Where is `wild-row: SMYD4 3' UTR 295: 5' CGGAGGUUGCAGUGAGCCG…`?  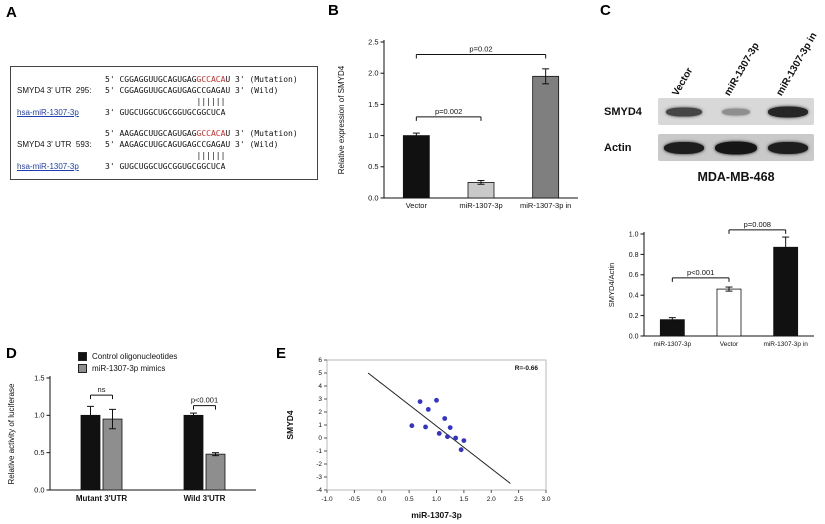
wild-row: SMYD4 3' UTR 295: 5' CGGAGGUUGCAGUGAGCCG… is located at coordinates (164, 90).